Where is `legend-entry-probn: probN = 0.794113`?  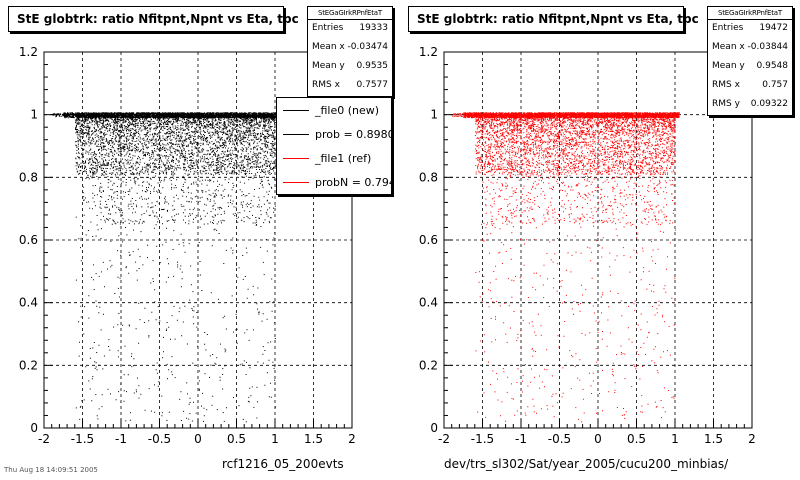
legend-entry-probn: probN = 0.794113 is located at coordinates (334, 182).